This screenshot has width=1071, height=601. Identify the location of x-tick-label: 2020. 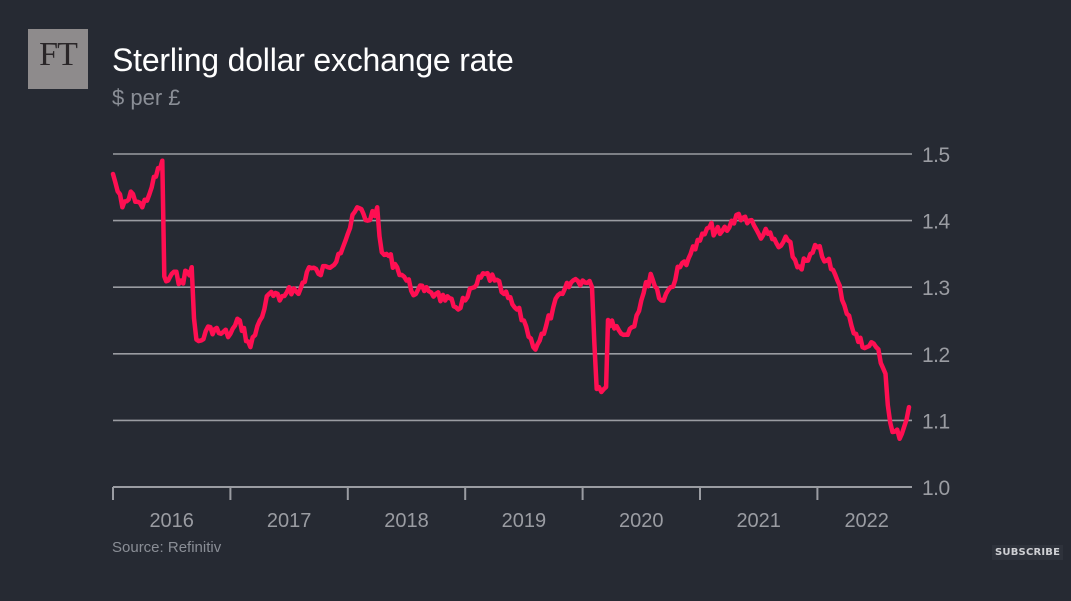
(641, 521).